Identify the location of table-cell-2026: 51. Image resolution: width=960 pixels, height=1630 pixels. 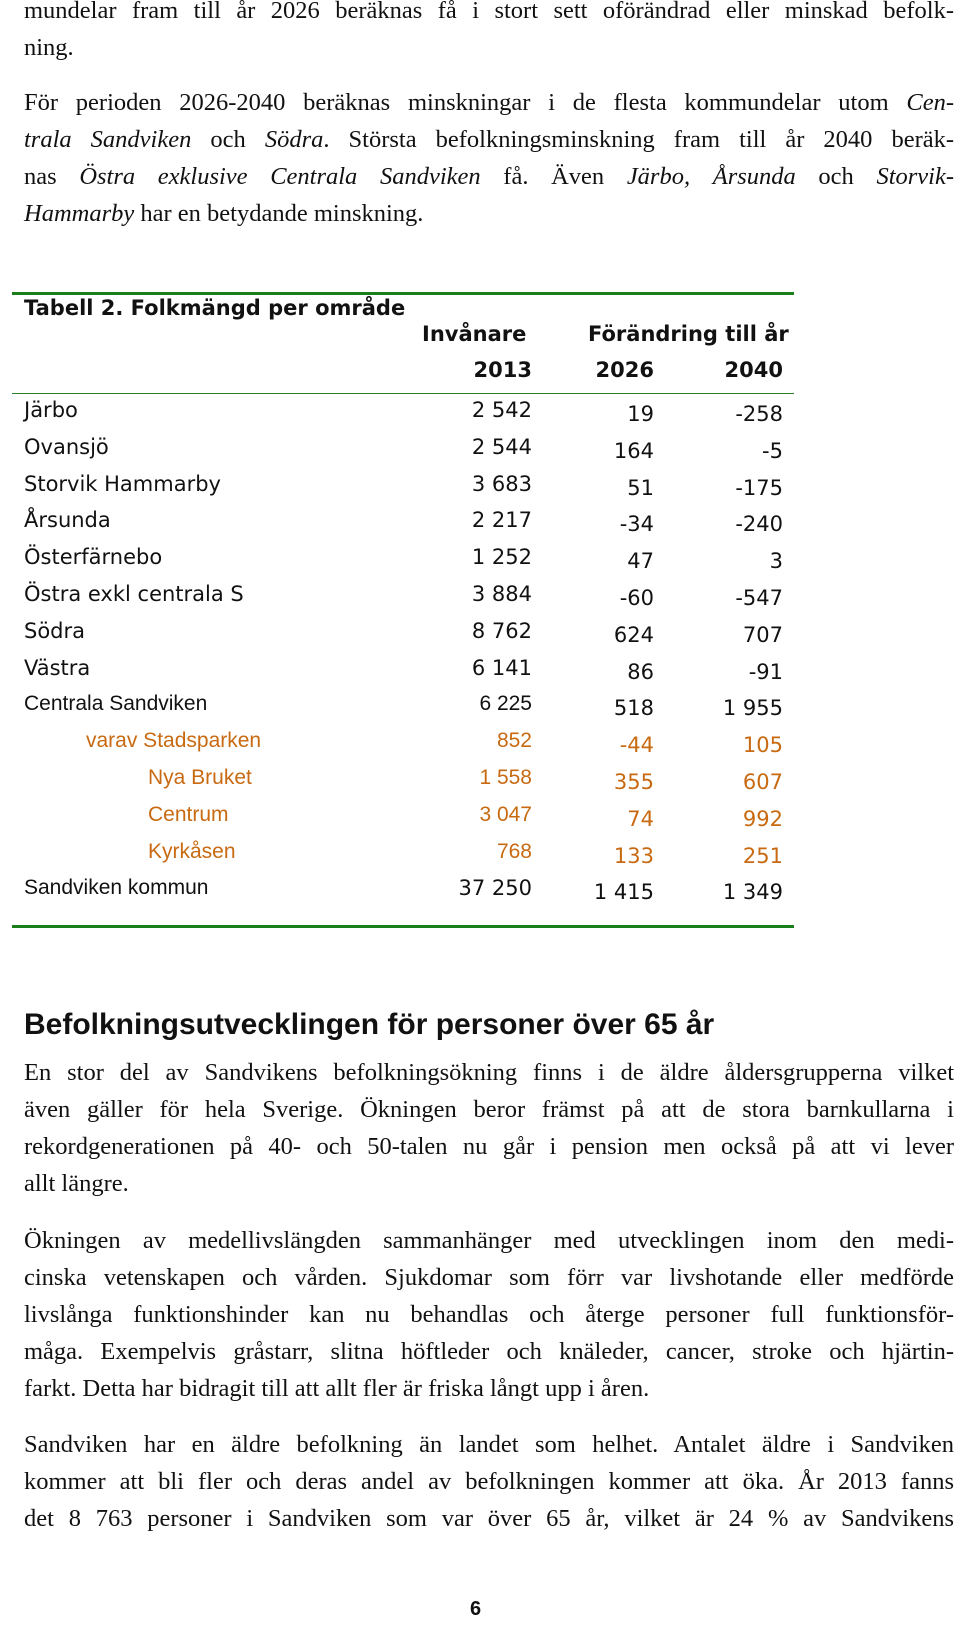
(640, 487).